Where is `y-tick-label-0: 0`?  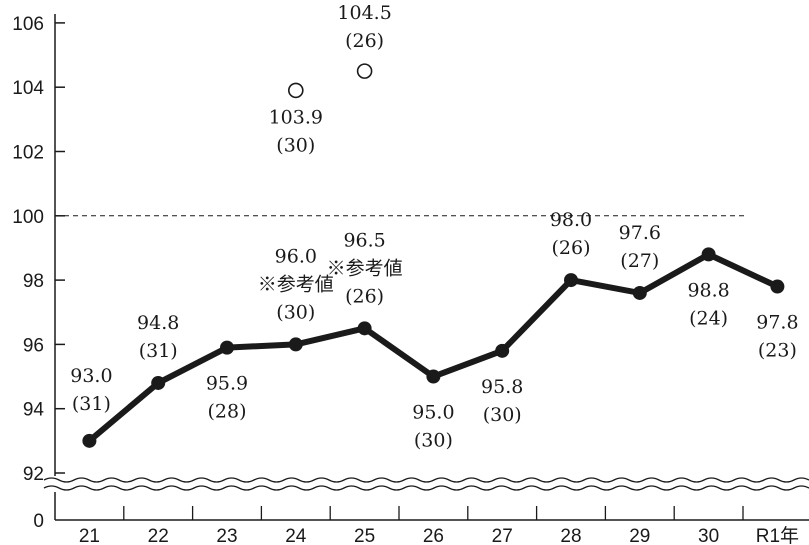
y-tick-label-0: 0 is located at coordinates (38, 521).